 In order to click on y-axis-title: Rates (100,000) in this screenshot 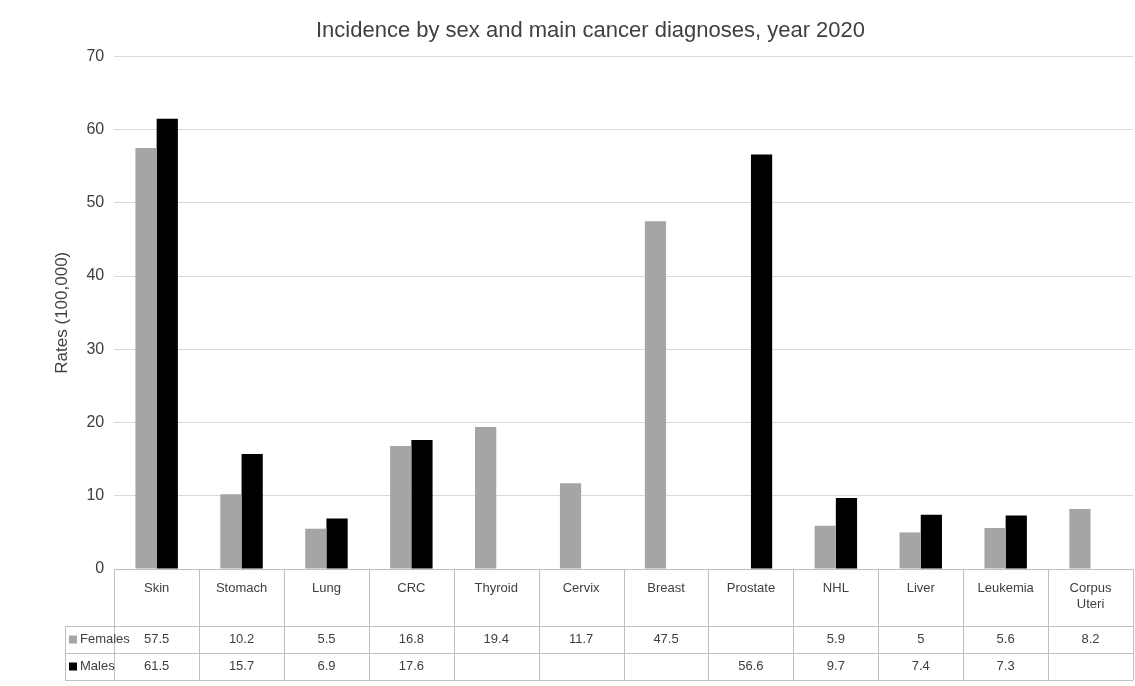, I will do `click(61, 312)`.